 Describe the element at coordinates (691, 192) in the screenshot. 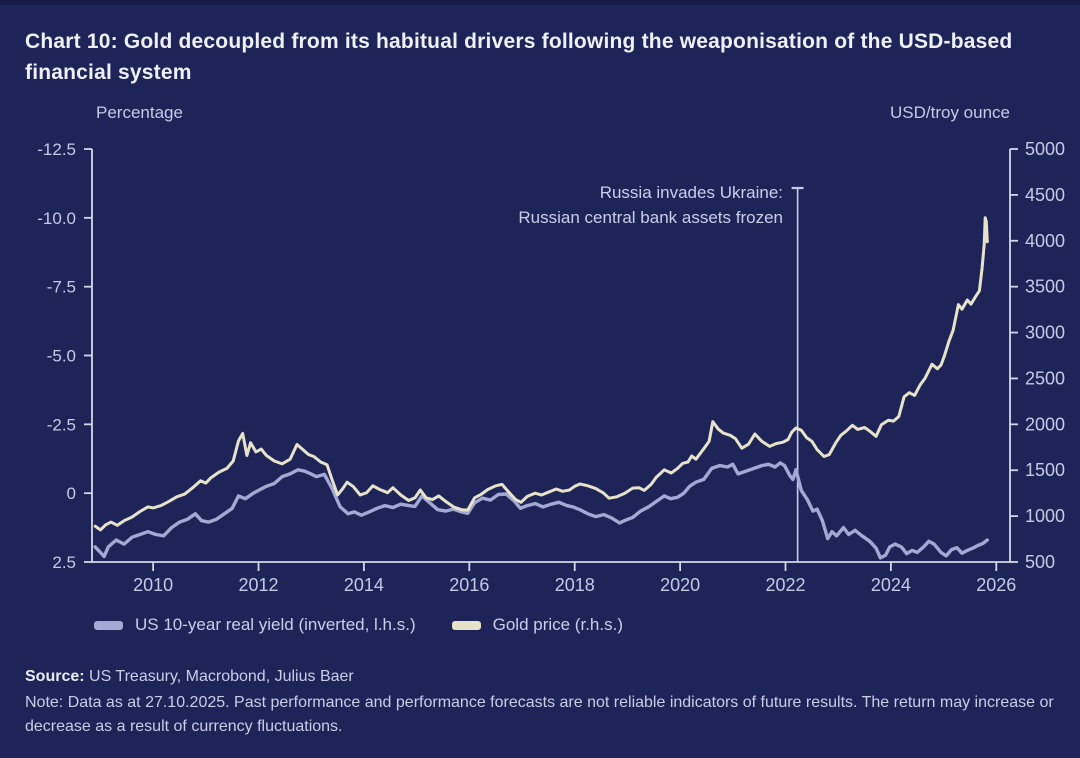

I see `annotation-line-1: Russia invades Ukraine:` at that location.